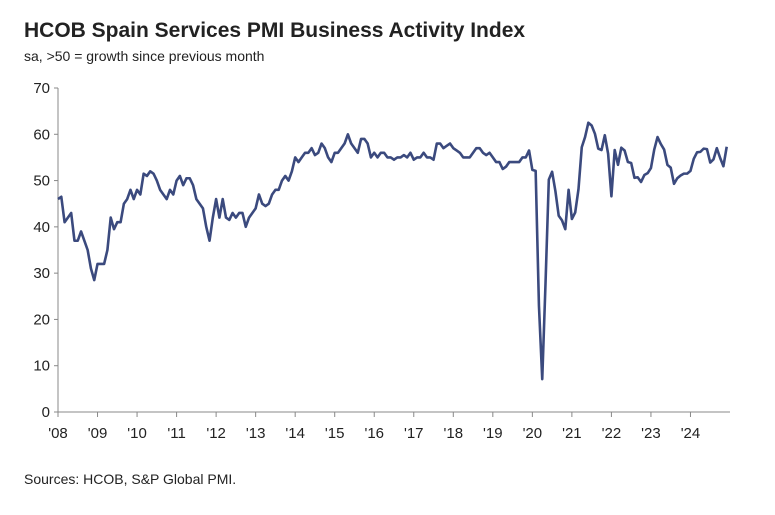  I want to click on x-tick-label: '13, so click(256, 433).